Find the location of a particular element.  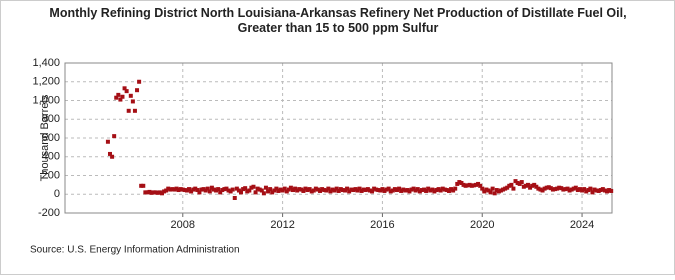

y-tick-label: -200 is located at coordinates (49, 213).